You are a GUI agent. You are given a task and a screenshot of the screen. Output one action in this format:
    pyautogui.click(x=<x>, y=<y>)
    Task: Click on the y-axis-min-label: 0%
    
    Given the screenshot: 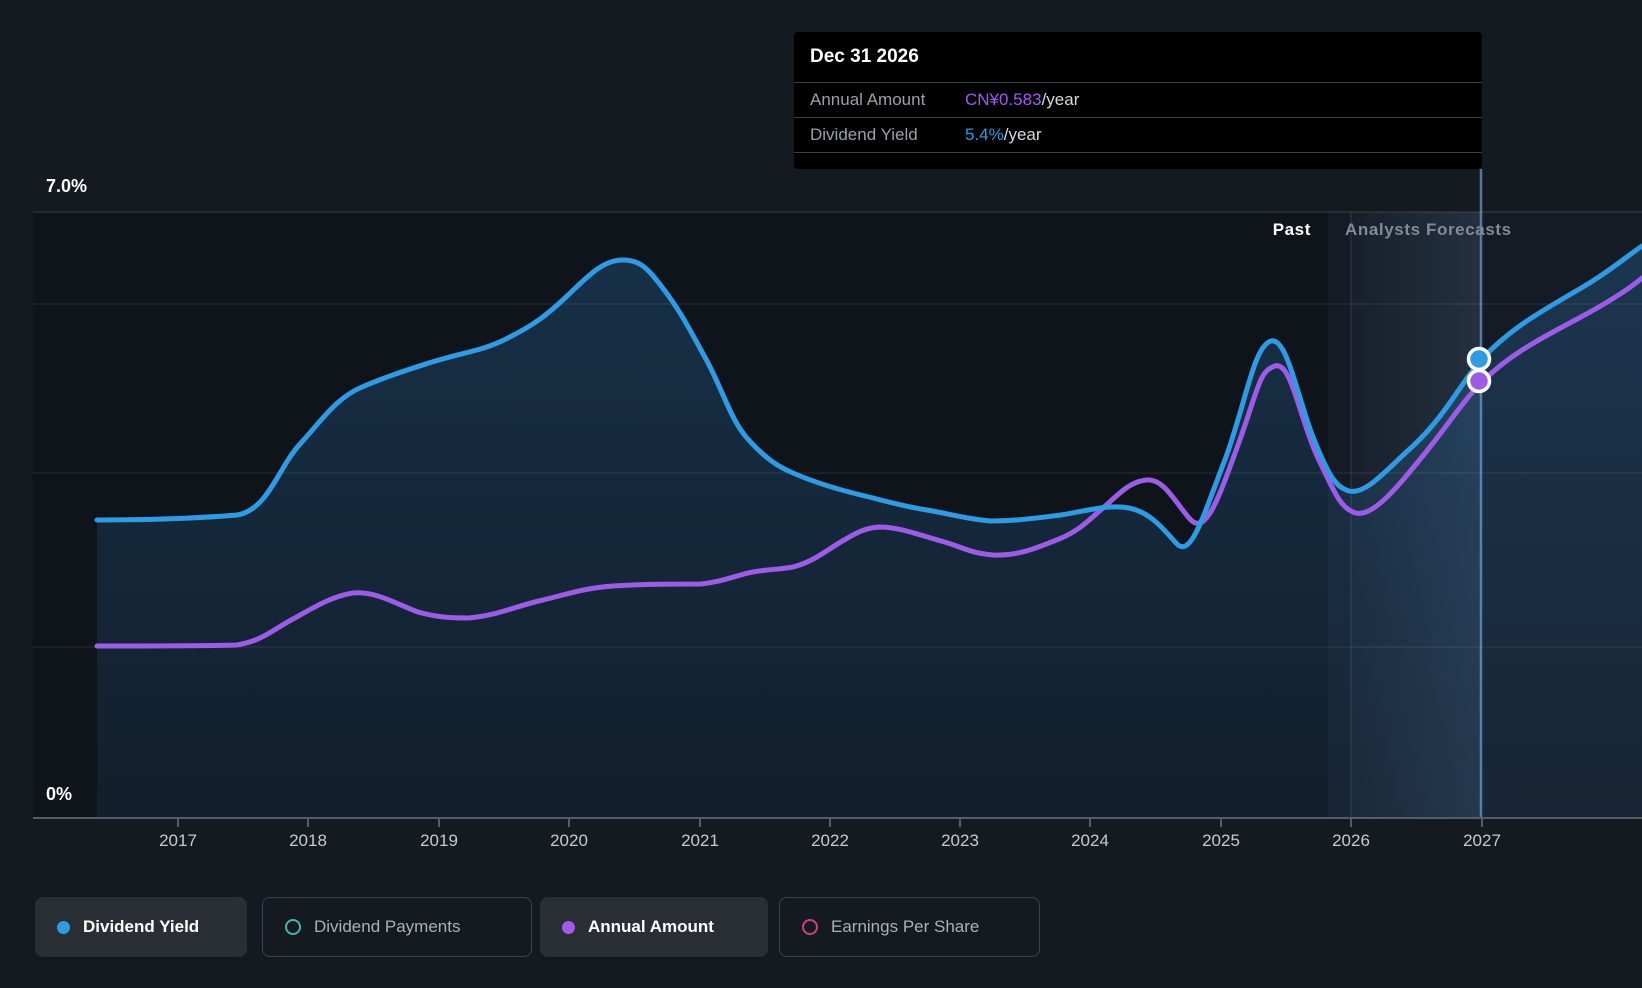 What is the action you would take?
    pyautogui.click(x=59, y=794)
    